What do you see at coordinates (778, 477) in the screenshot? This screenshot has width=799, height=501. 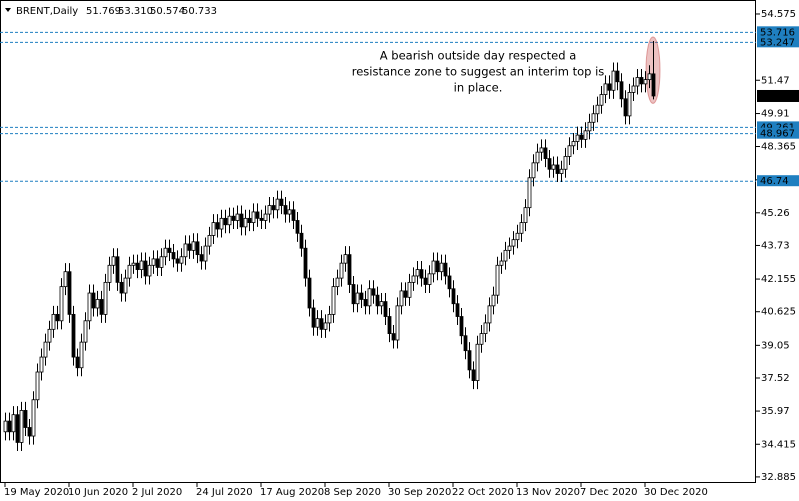 I see `y-tick-label: 32.885` at bounding box center [778, 477].